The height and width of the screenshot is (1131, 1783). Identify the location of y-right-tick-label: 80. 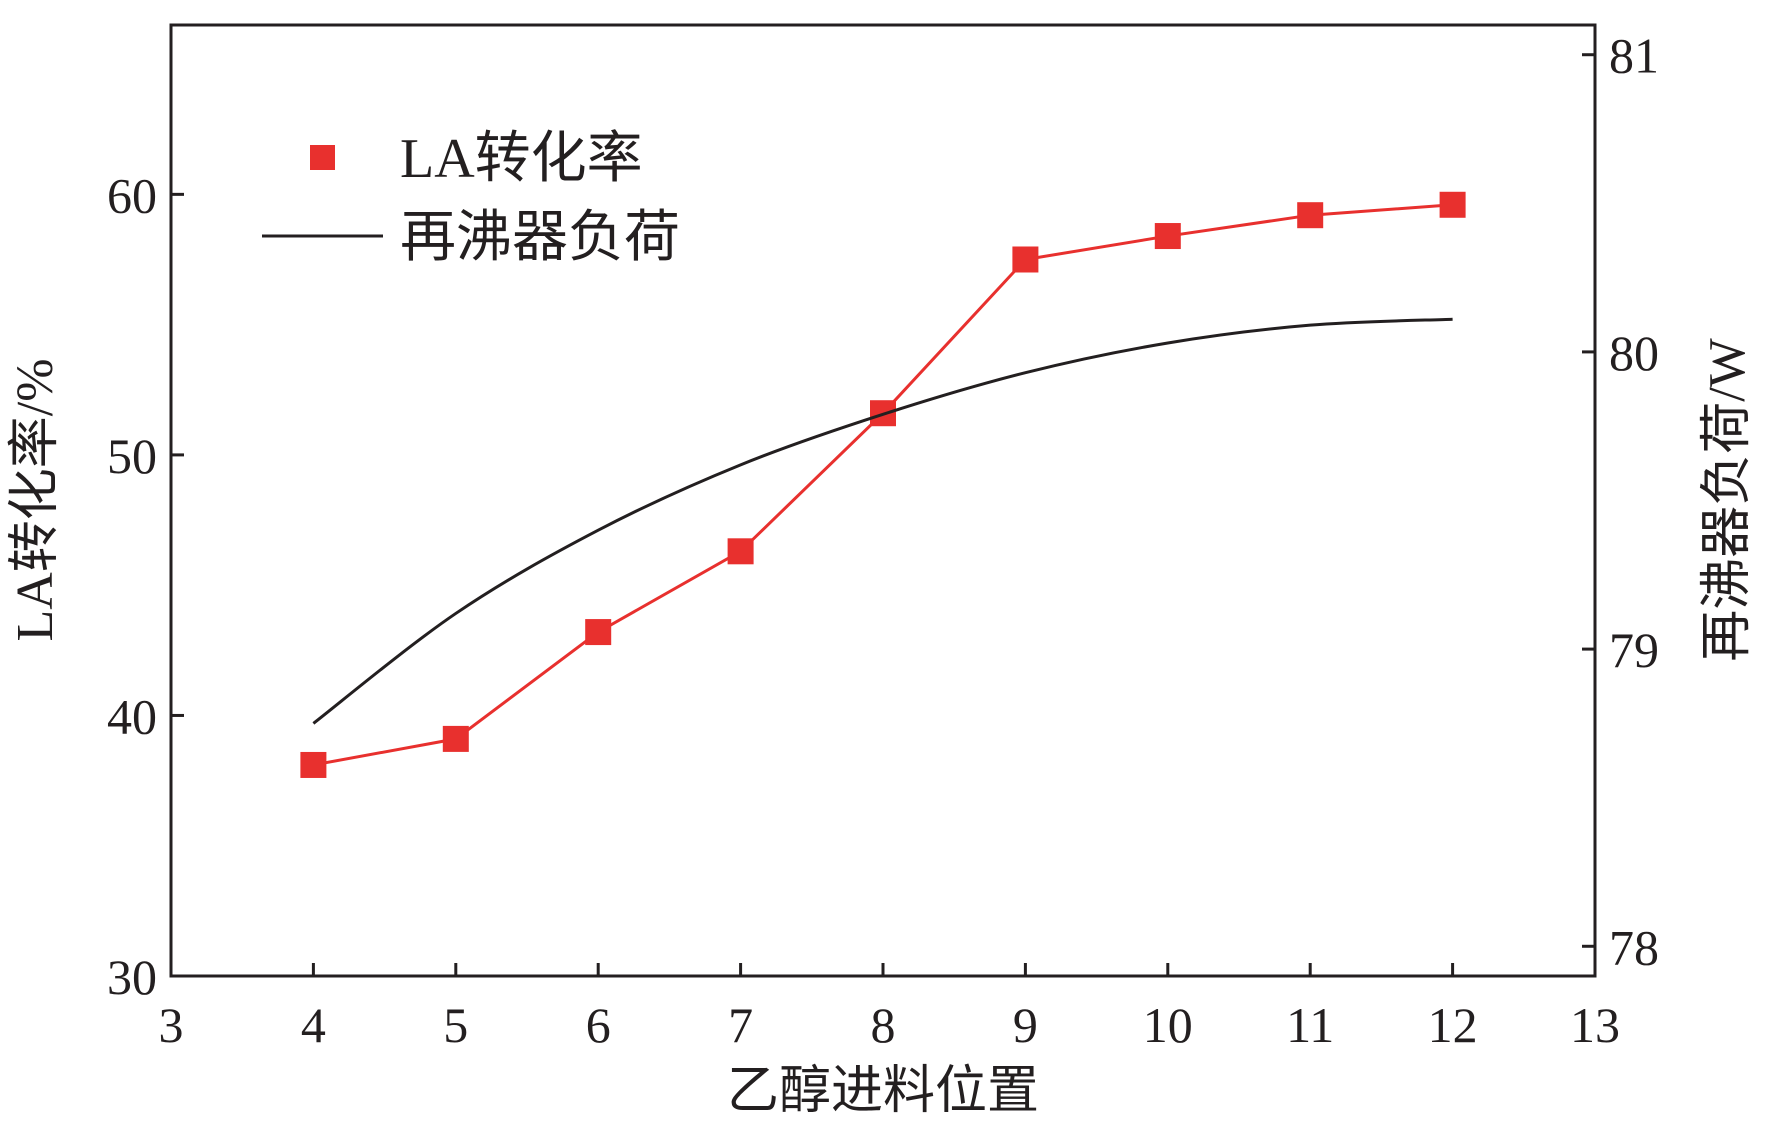
(1634, 353).